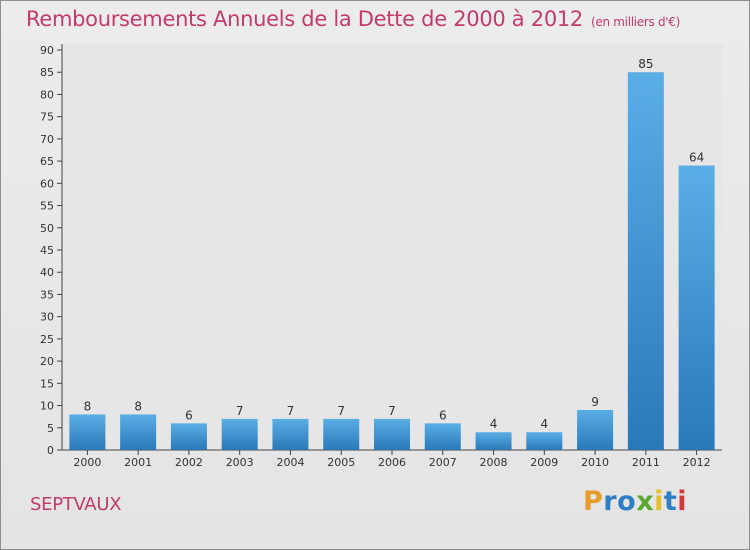 The width and height of the screenshot is (750, 550). What do you see at coordinates (595, 462) in the screenshot?
I see `x-tick-label: 2010` at bounding box center [595, 462].